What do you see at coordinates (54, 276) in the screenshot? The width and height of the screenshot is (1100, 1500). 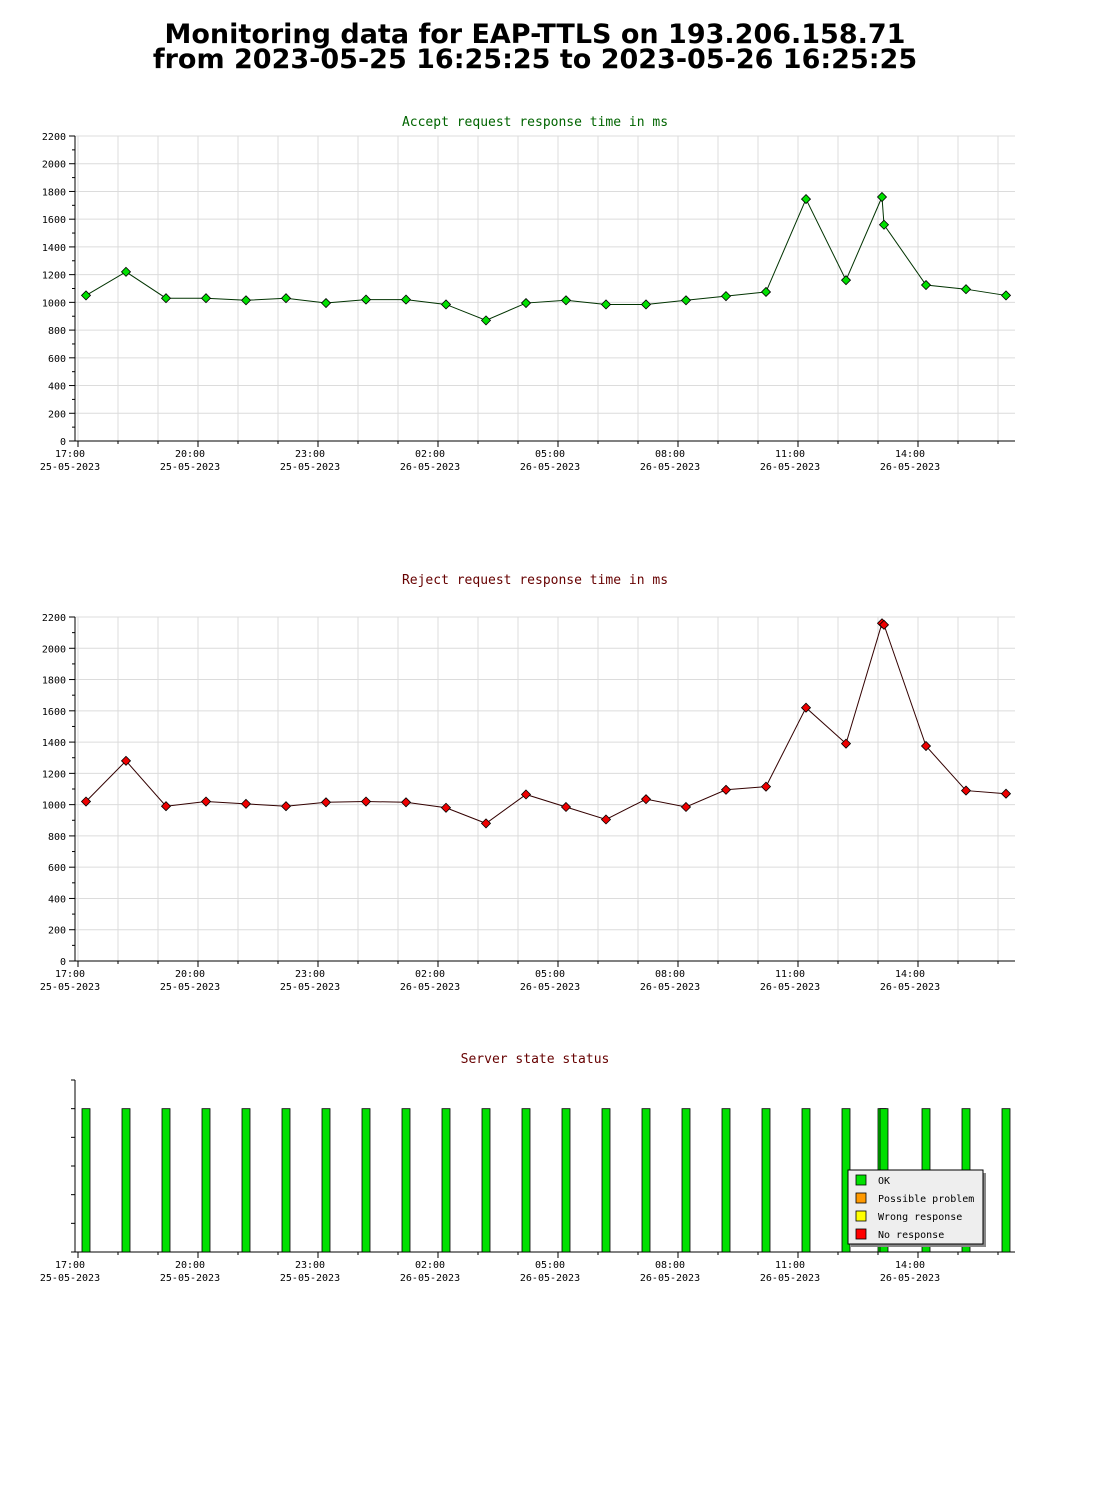 I see `accept-chart-y-tick-label: 1200` at bounding box center [54, 276].